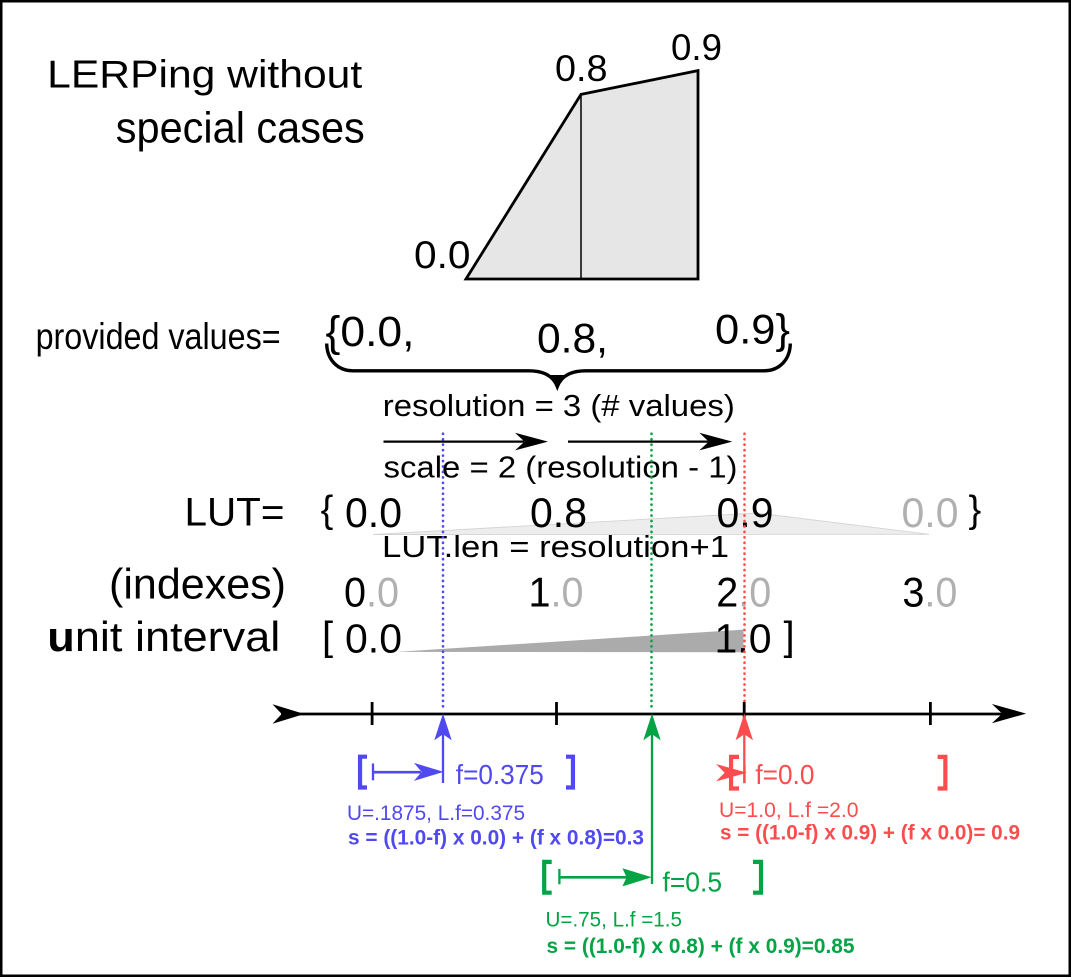 The height and width of the screenshot is (977, 1071). What do you see at coordinates (436, 813) in the screenshot?
I see `svg-text: U=.1875, L.f=0.375` at bounding box center [436, 813].